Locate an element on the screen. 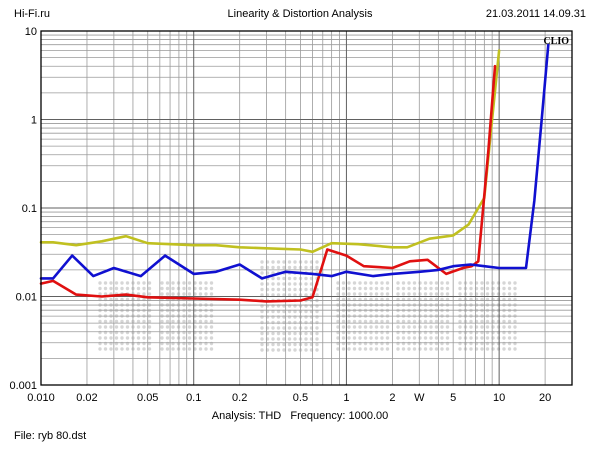  x-tick-label: 0.010 is located at coordinates (41, 398).